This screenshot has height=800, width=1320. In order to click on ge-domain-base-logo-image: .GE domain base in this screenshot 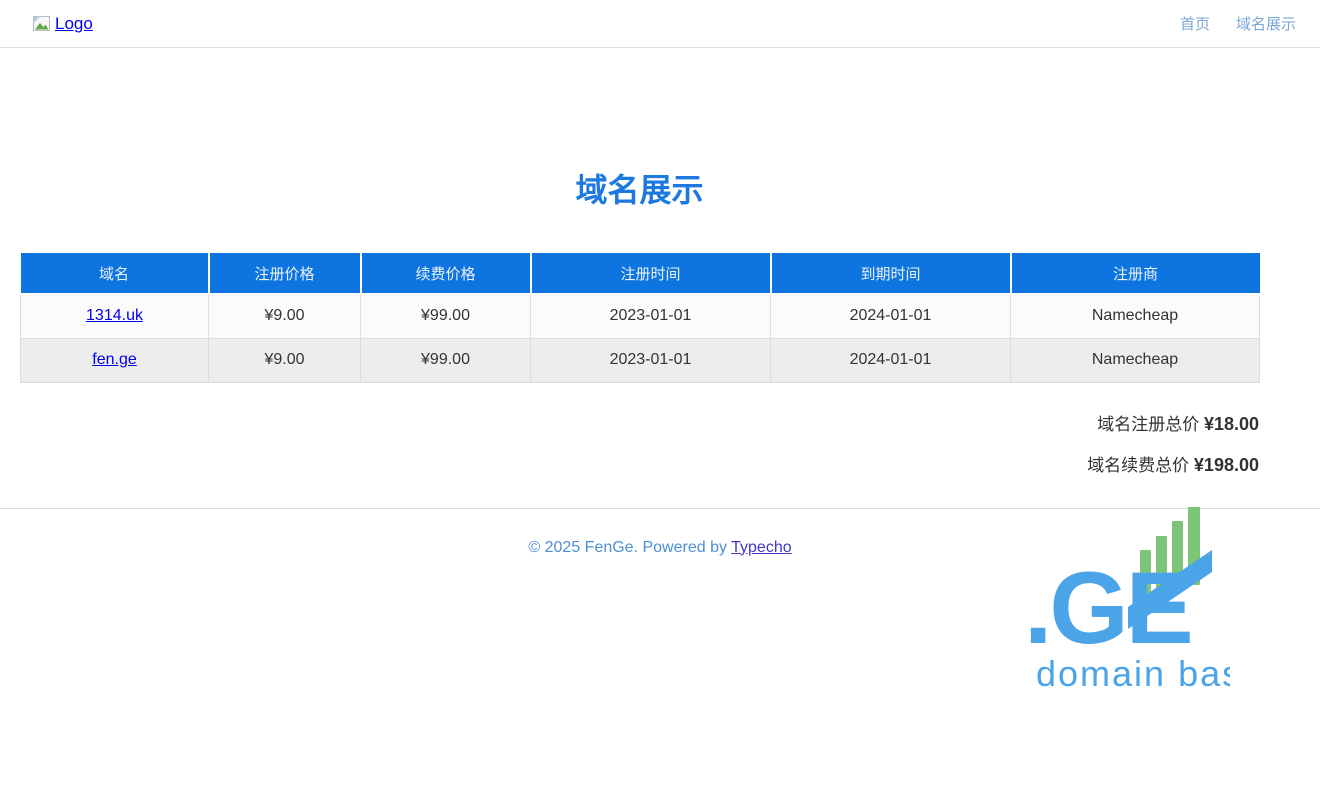, I will do `click(1143, 600)`.